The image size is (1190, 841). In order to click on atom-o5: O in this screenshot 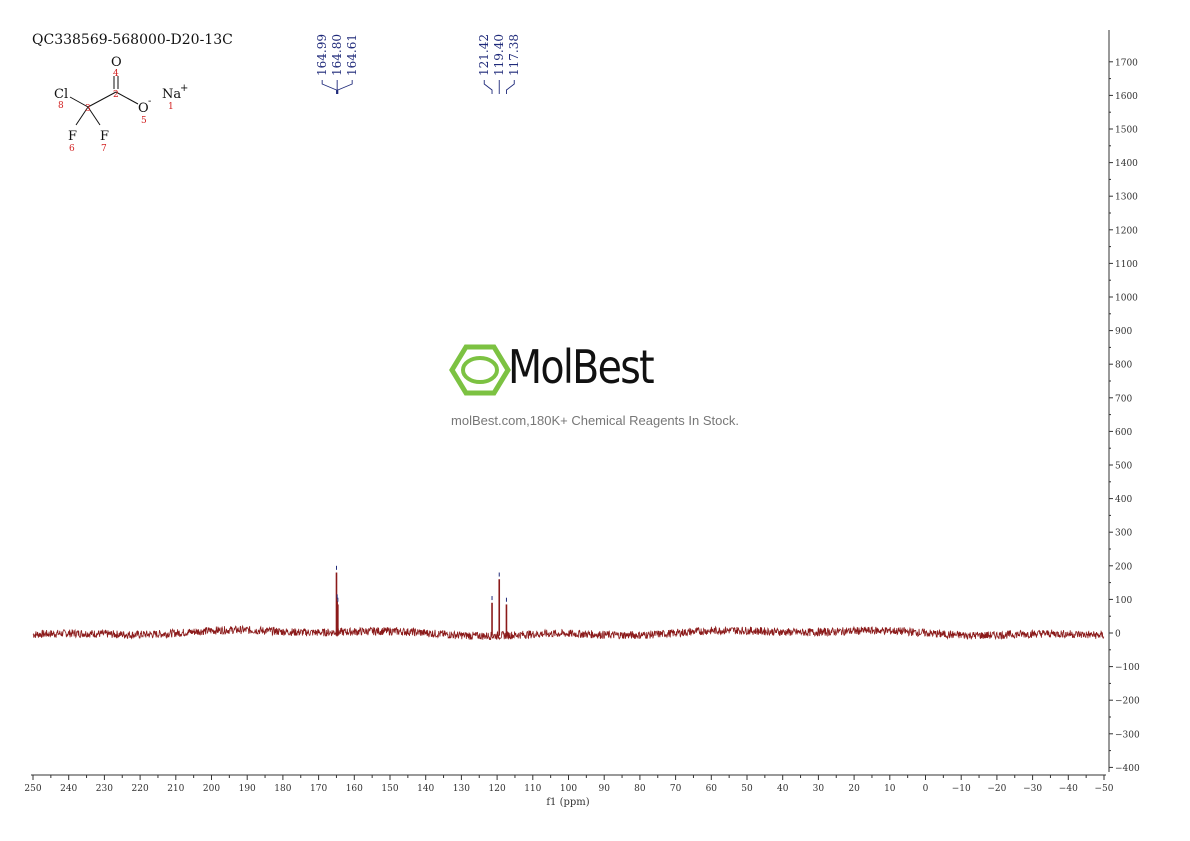, I will do `click(143, 108)`.